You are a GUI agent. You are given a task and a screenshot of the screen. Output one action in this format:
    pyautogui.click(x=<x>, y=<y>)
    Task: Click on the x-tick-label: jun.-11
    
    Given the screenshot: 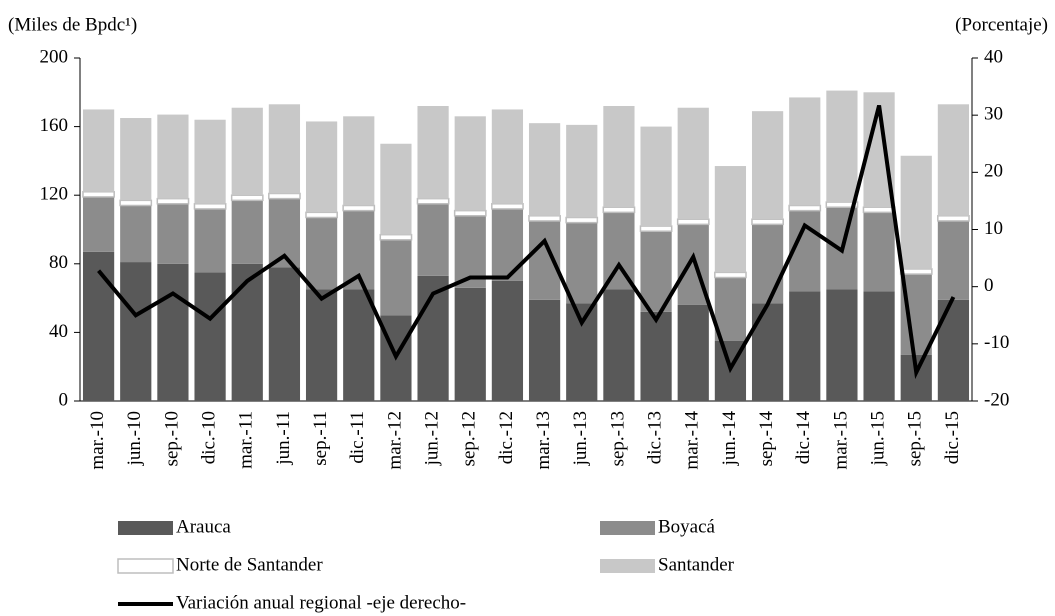 What is the action you would take?
    pyautogui.click(x=283, y=438)
    